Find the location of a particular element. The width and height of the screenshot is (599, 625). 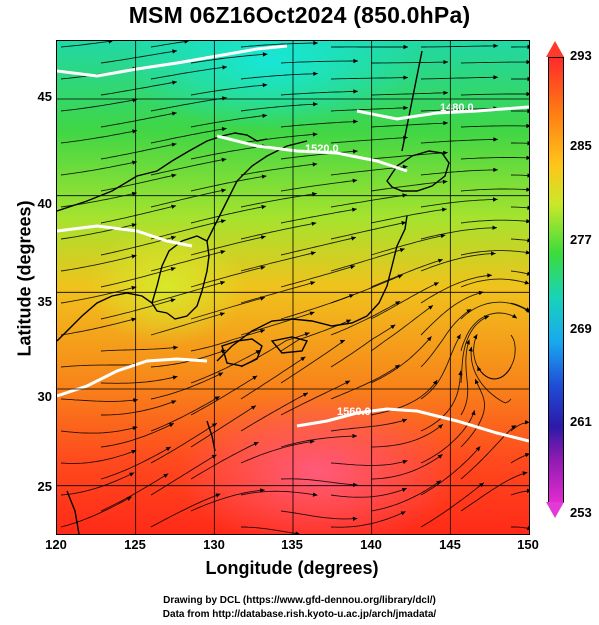

kyushu is located at coordinates (242, 352).